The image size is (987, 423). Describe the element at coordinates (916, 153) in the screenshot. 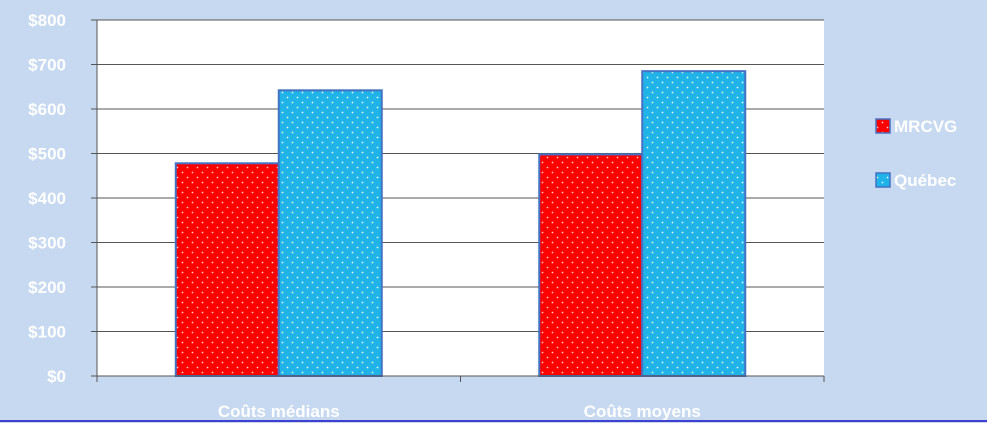

I see `legend: MRCVG Québec` at that location.